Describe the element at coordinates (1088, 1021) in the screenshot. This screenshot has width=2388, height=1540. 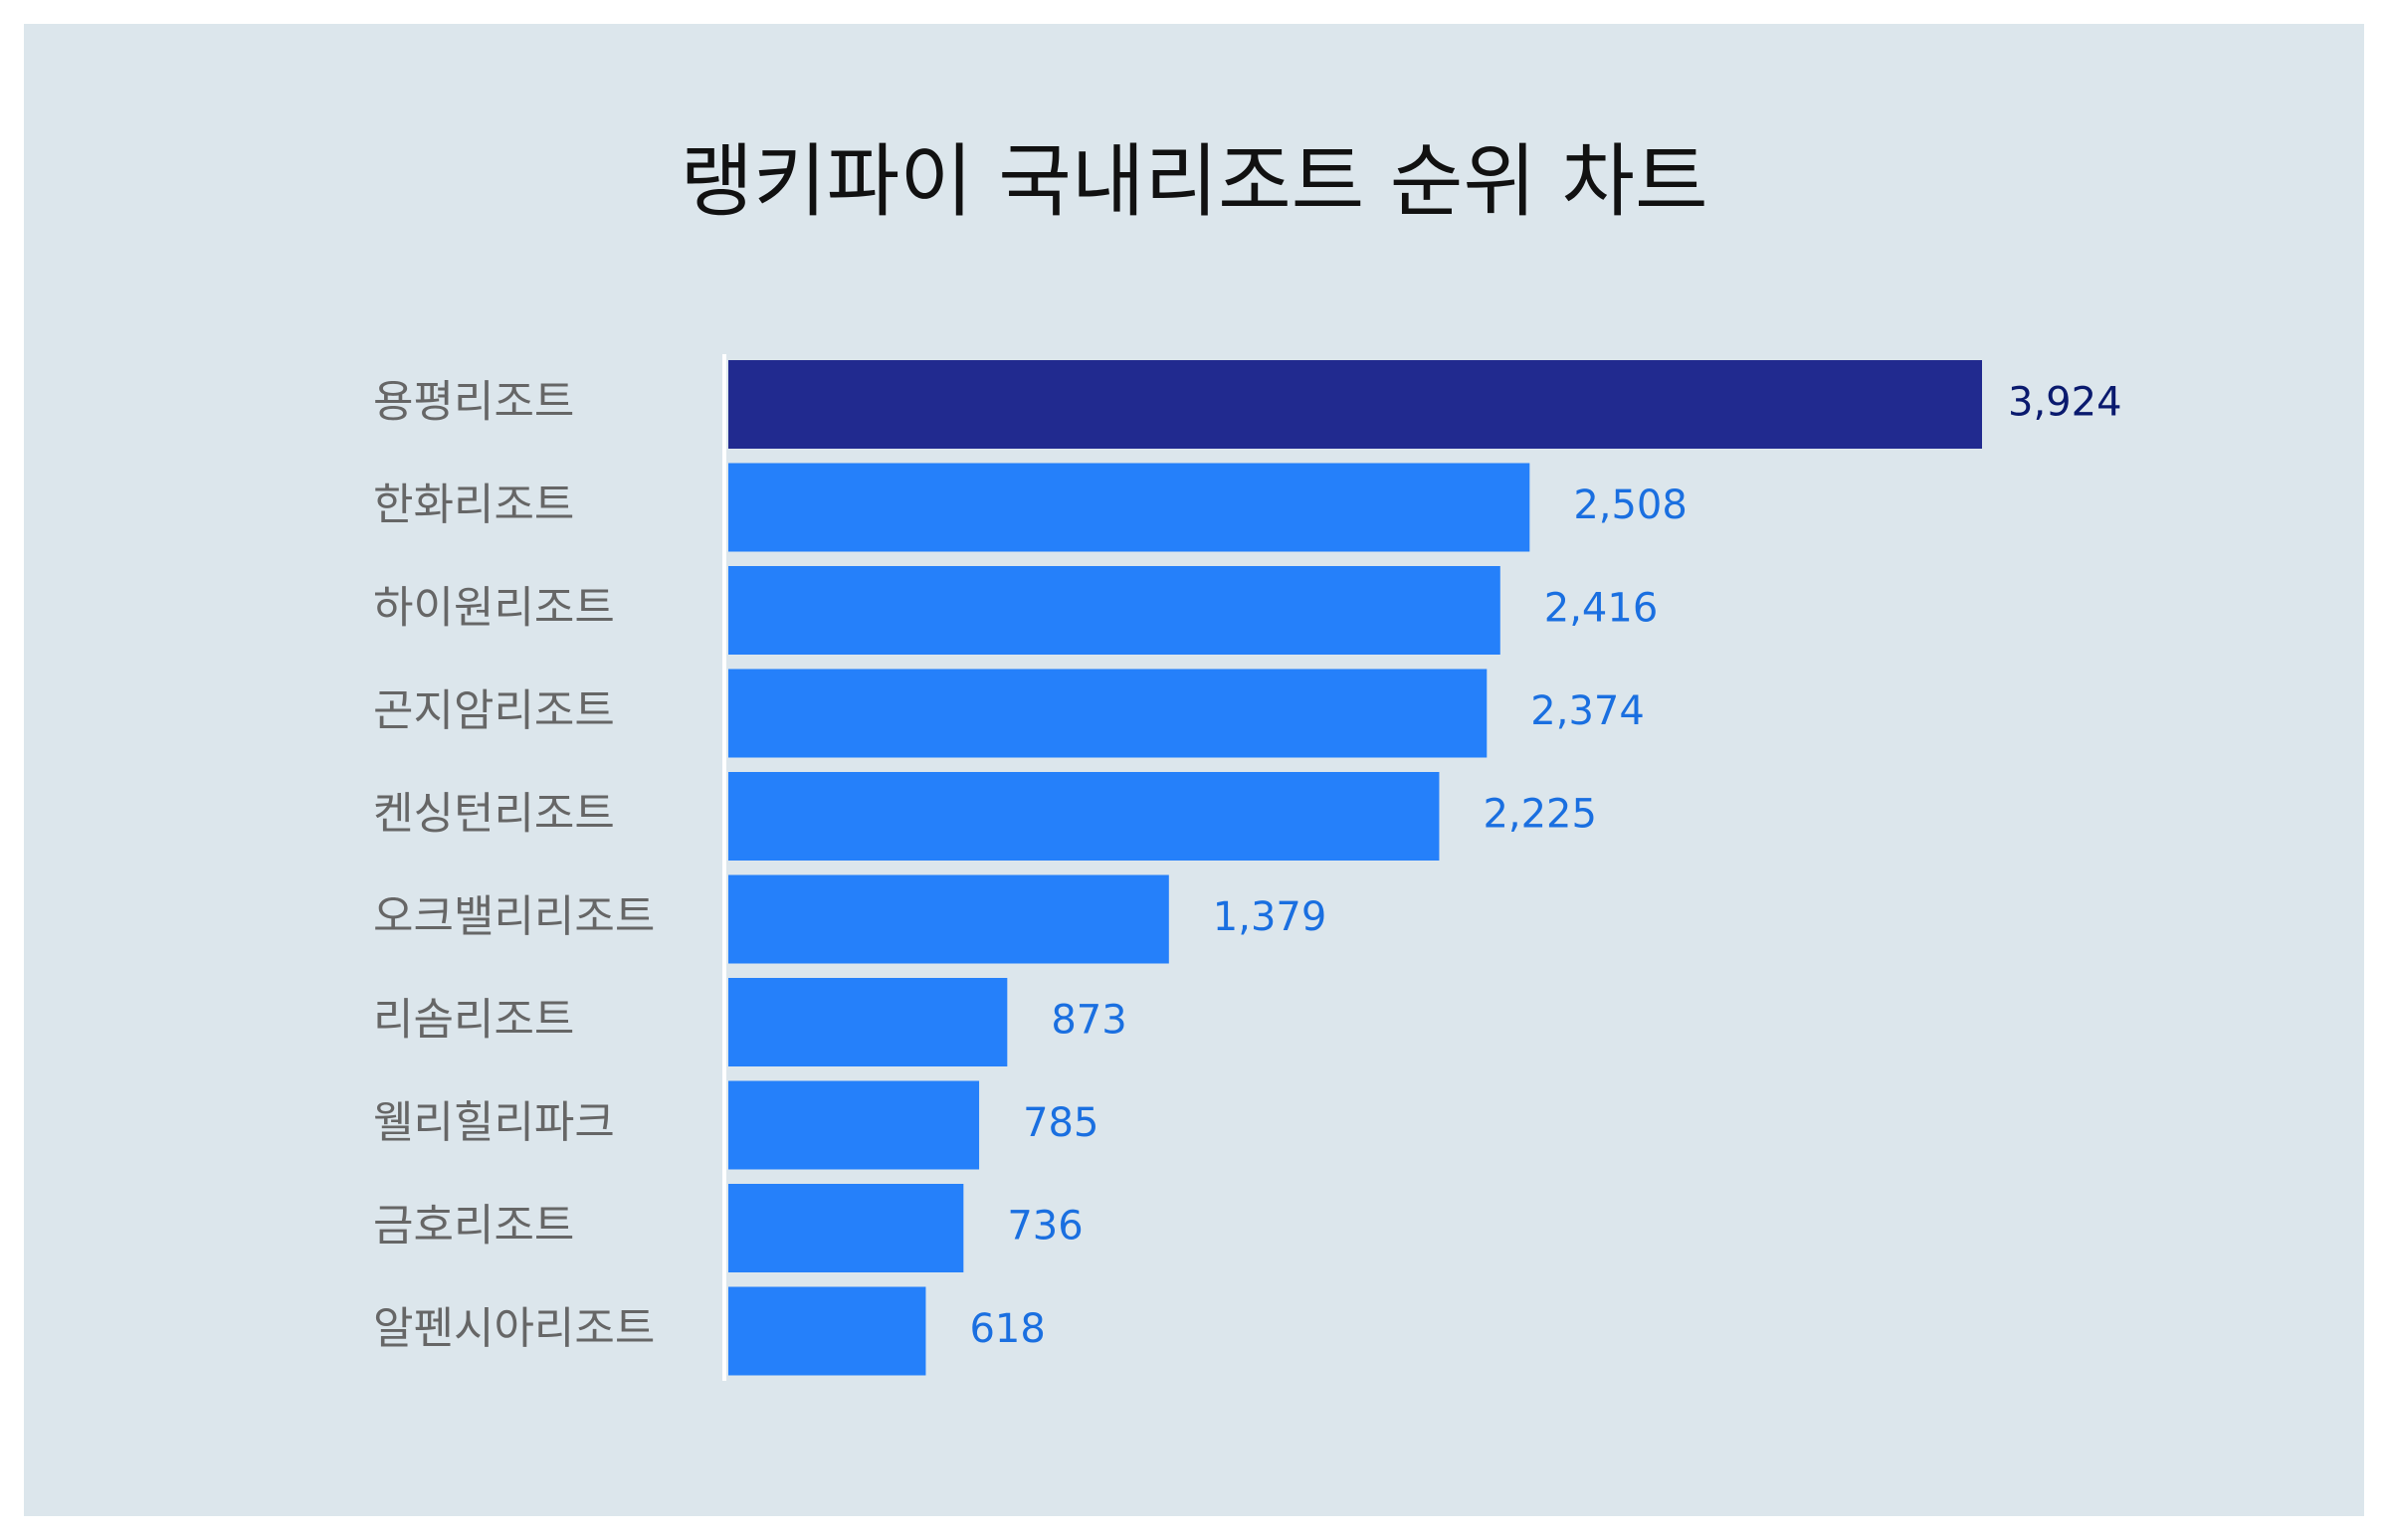
I see `value-label: 873` at that location.